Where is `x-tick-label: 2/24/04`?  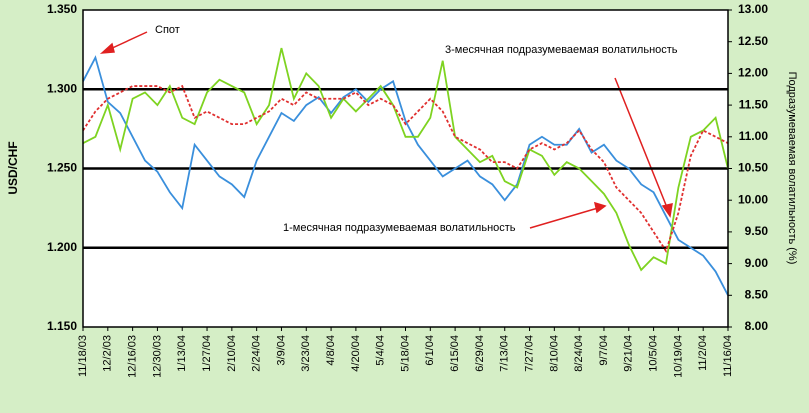
x-tick-label: 2/24/04 is located at coordinates (257, 353).